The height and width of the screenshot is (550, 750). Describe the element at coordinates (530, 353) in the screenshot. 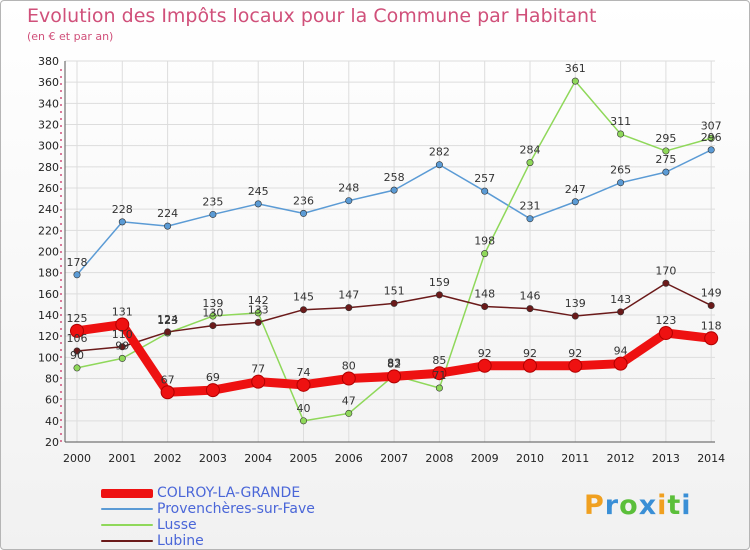

I see `data-label: 92` at that location.